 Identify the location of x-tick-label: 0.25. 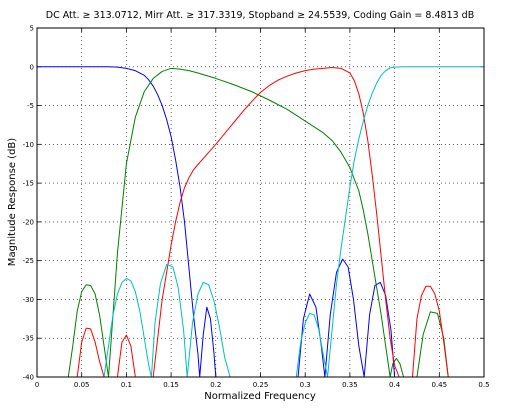
(261, 385).